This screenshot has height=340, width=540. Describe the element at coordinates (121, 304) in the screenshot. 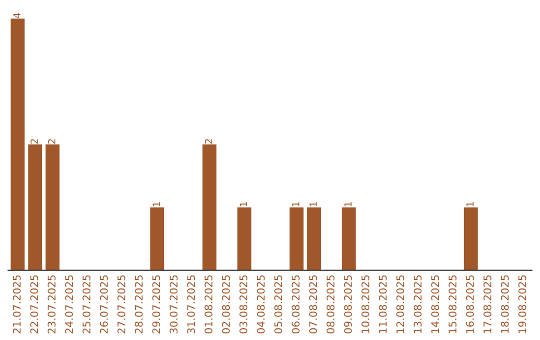

I see `x-tick-label: 27.07.2025` at that location.